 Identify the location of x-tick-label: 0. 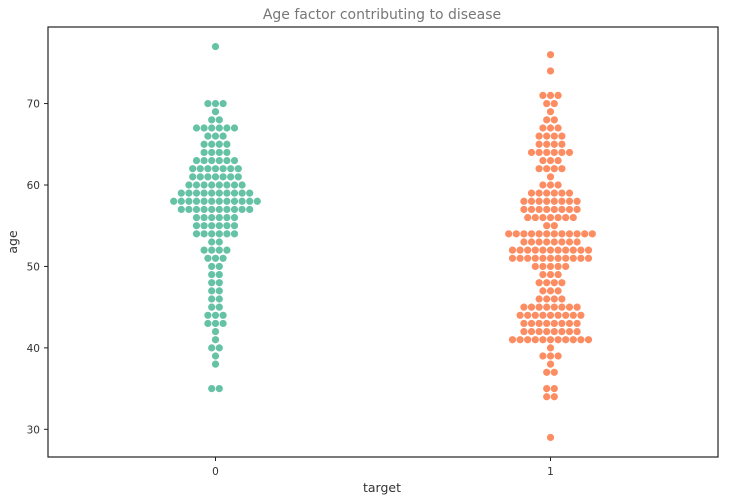
(215, 472).